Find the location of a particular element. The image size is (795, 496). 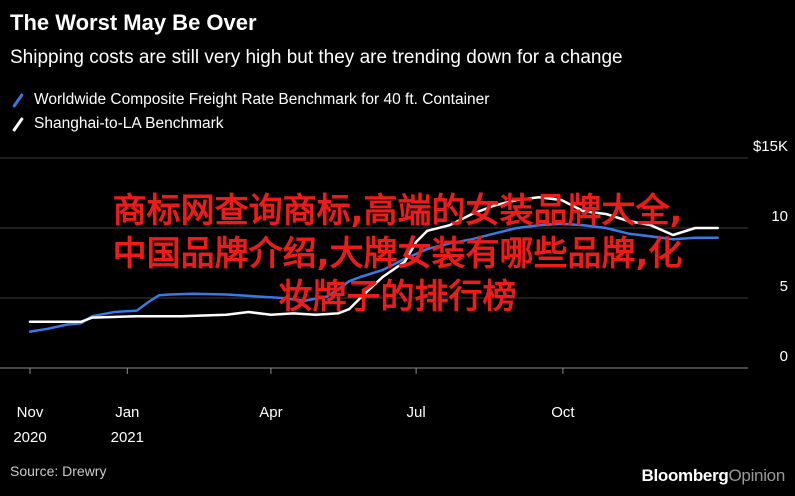

chart-title: The Worst May Be Over is located at coordinates (133, 22).